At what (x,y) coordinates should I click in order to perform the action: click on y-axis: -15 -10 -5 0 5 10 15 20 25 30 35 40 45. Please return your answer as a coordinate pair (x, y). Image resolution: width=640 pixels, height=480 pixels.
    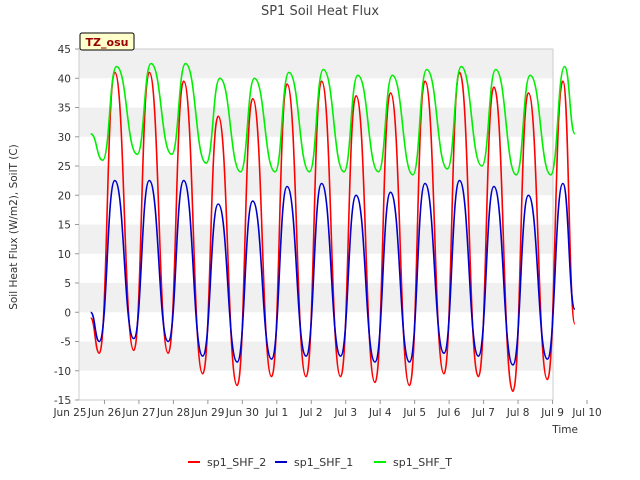
    Looking at the image, I should click on (66, 225).